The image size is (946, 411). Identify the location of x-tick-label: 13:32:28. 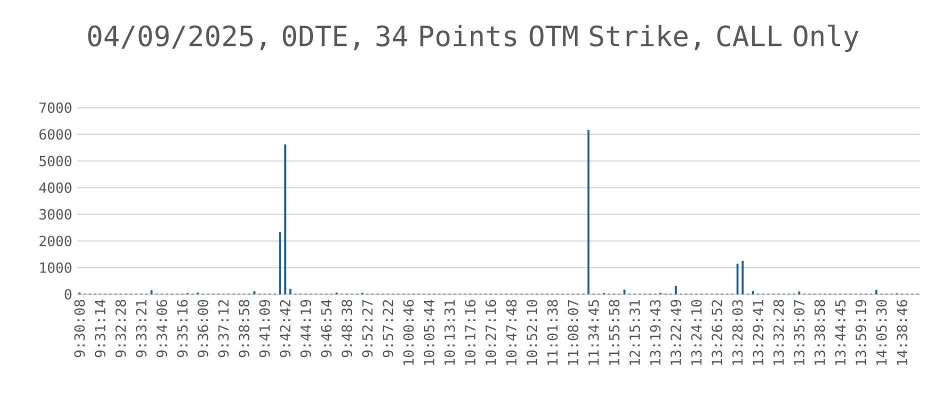
(778, 332).